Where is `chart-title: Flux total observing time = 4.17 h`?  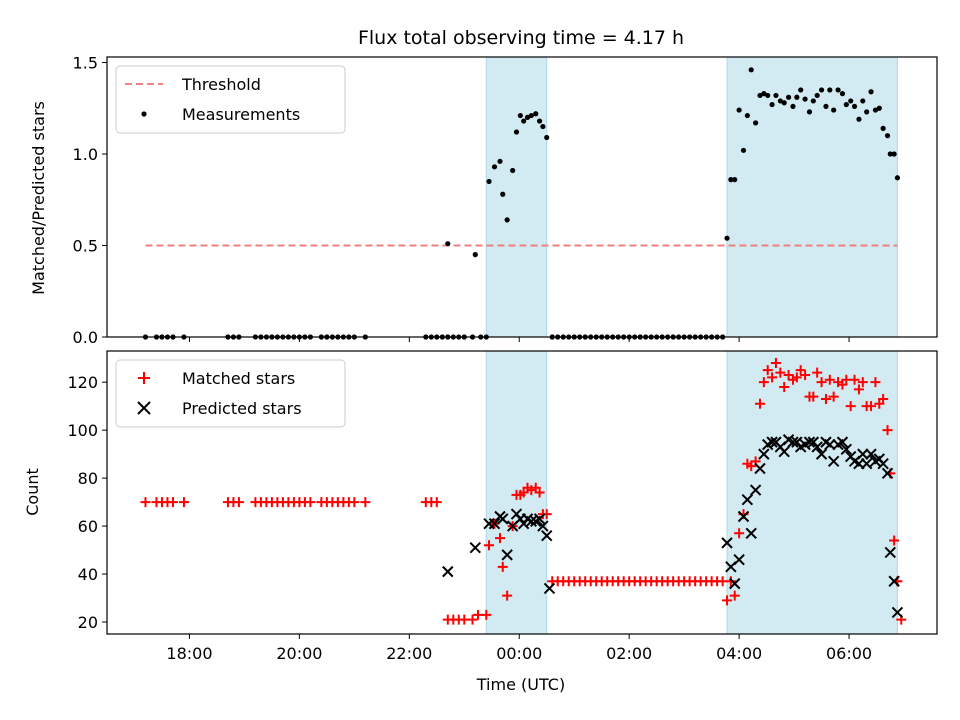
chart-title: Flux total observing time = 4.17 h is located at coordinates (521, 38).